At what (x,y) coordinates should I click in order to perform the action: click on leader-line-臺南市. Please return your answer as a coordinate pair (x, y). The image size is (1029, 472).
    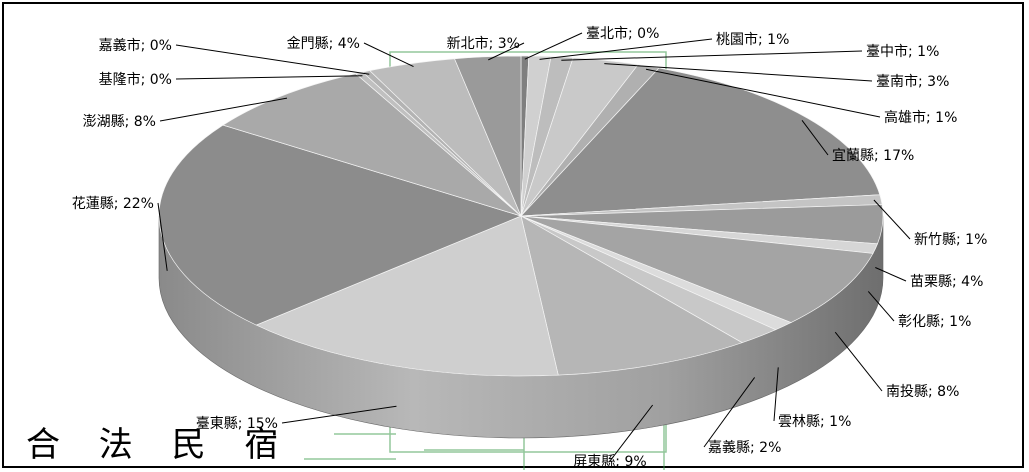
    Looking at the image, I should click on (738, 72).